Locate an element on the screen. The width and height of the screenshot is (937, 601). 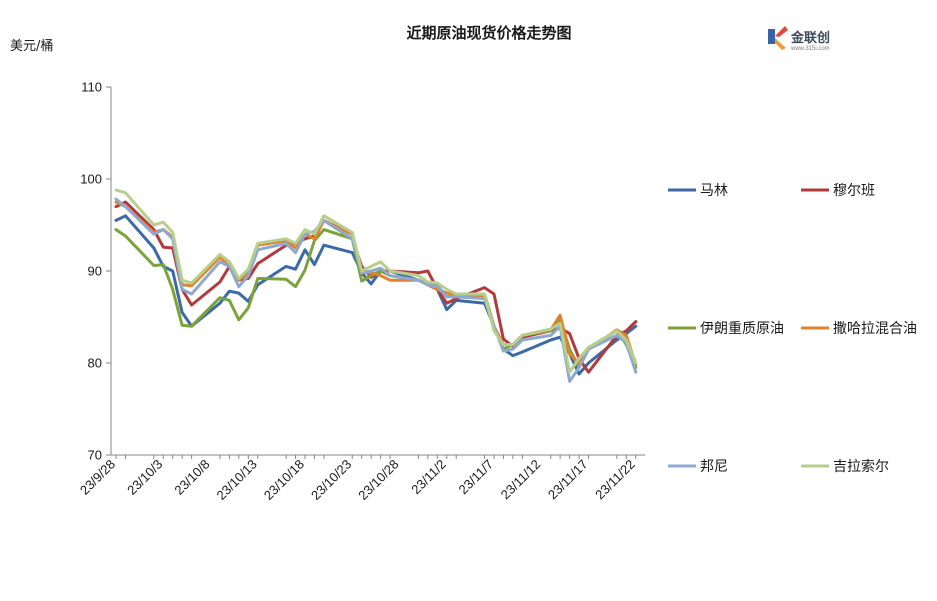
x-tick-label: 23/11/12 is located at coordinates (521, 480).